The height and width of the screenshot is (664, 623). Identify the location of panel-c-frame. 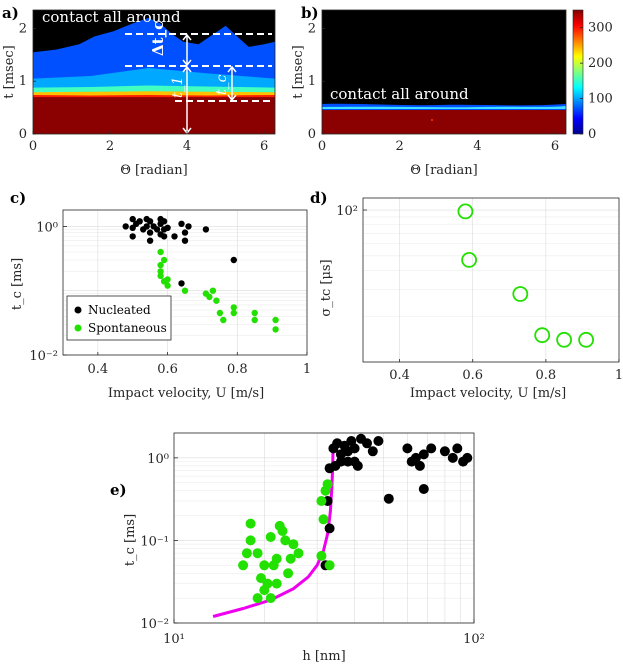
(185, 282).